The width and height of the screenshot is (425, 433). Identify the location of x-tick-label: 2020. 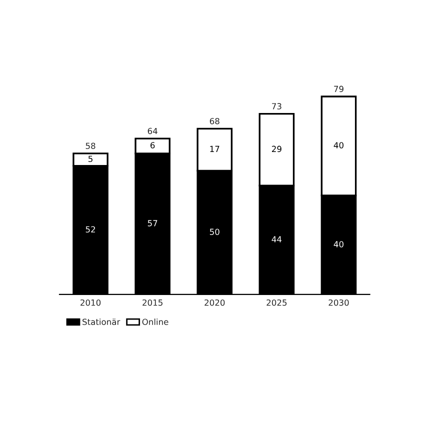
(214, 302).